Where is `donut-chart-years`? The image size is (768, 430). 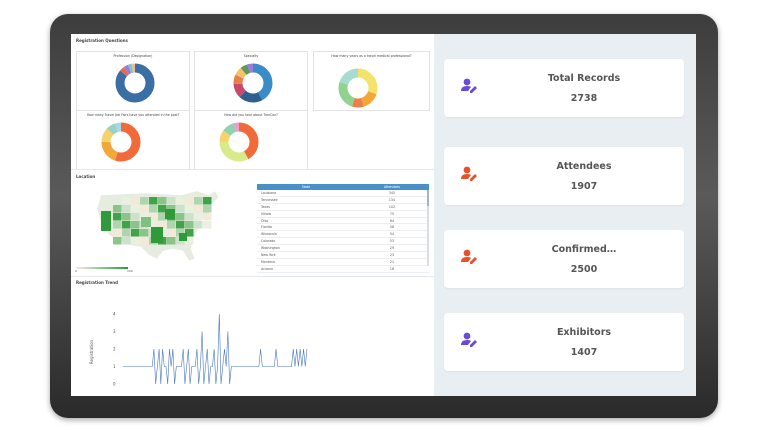 donut-chart-years is located at coordinates (358, 88).